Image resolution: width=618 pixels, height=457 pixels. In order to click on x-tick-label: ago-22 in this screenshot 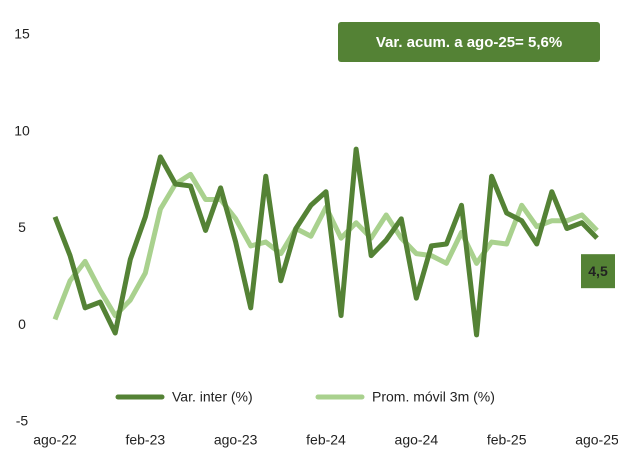, I will do `click(55, 440)`.